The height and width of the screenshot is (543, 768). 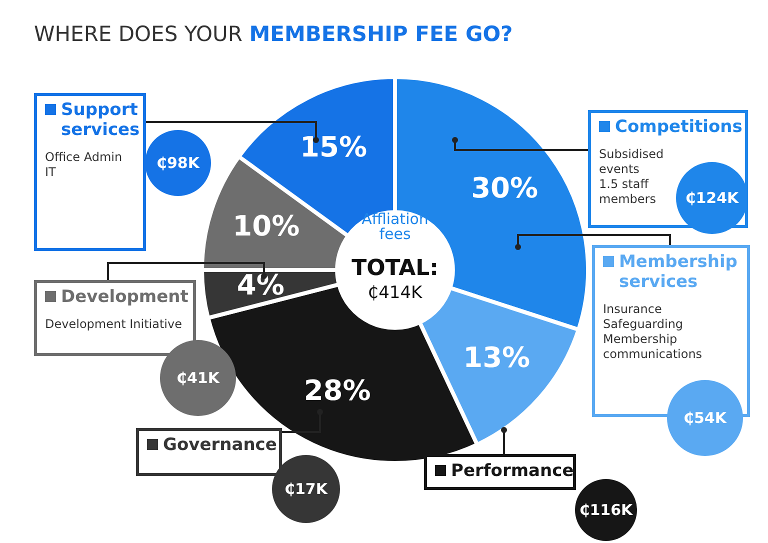 What do you see at coordinates (337, 390) in the screenshot?
I see `data-label: 28%` at bounding box center [337, 390].